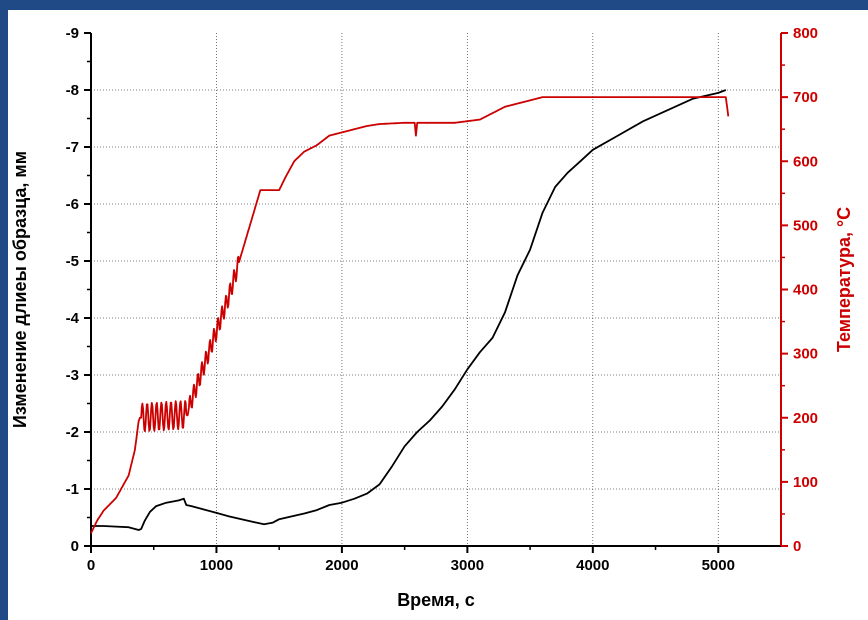 The height and width of the screenshot is (620, 868). I want to click on y-left-tick-label: 0, so click(75, 546).